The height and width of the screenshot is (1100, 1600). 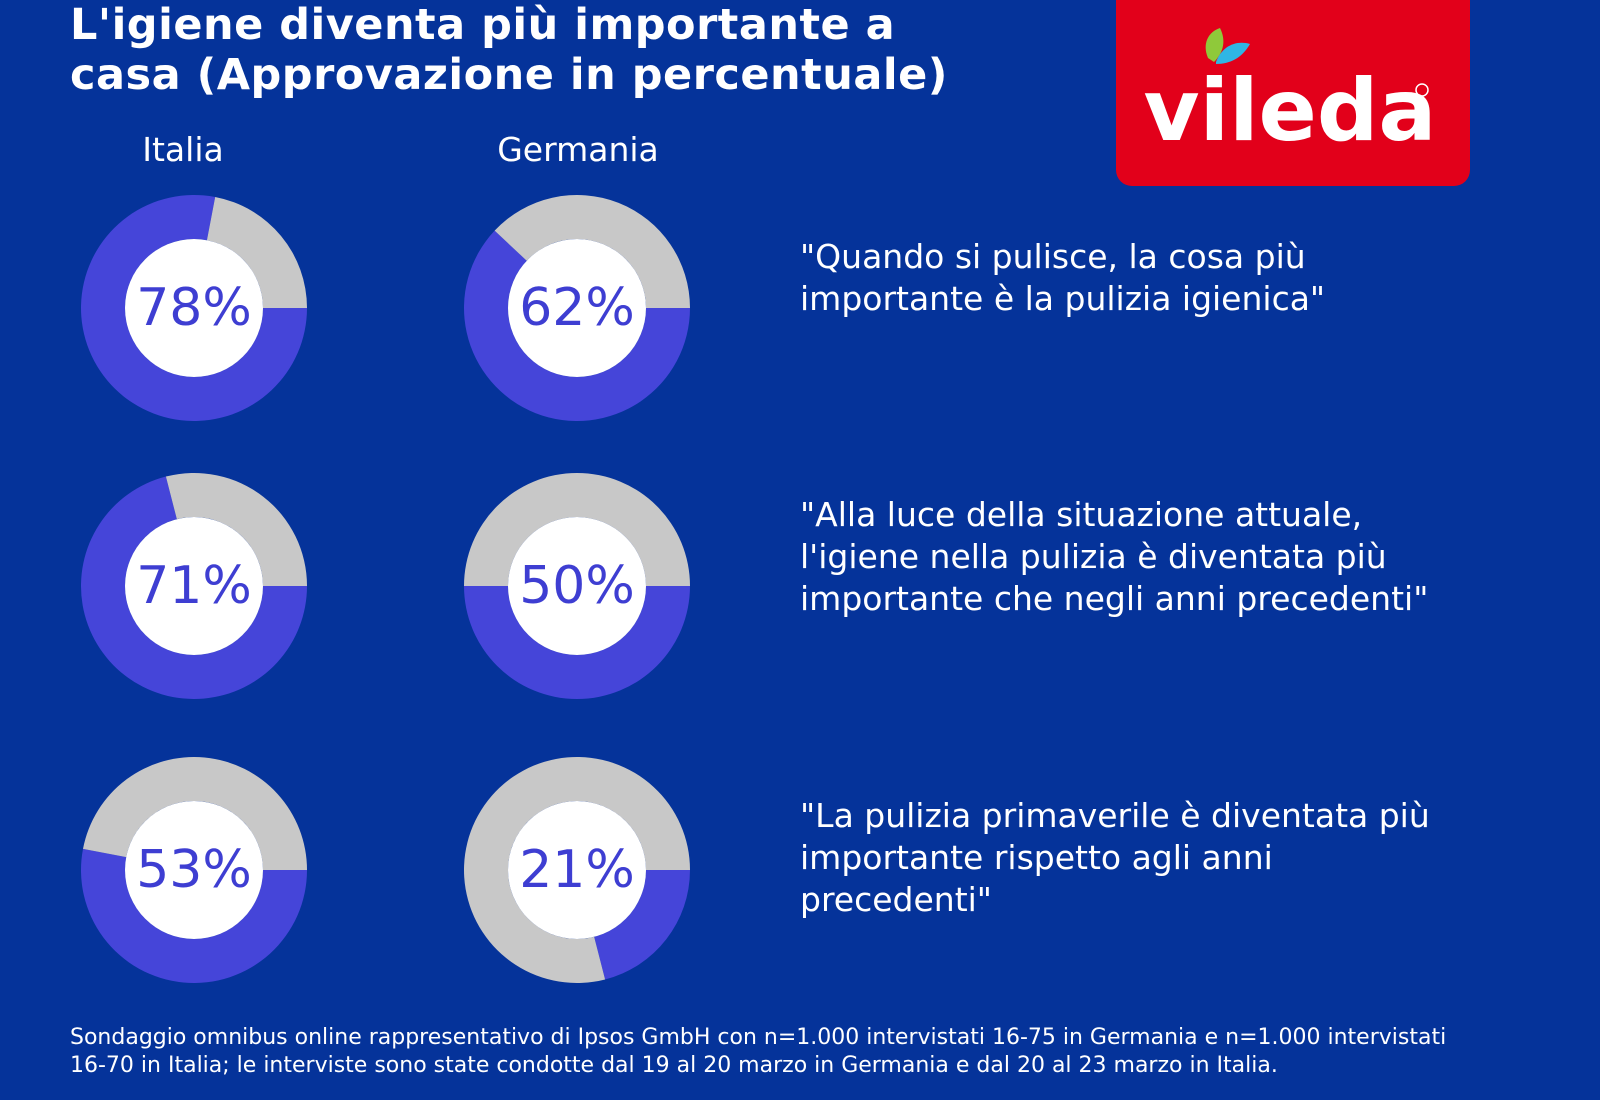 I want to click on donut-value-label-germania-row-2: 50%, so click(x=577, y=586).